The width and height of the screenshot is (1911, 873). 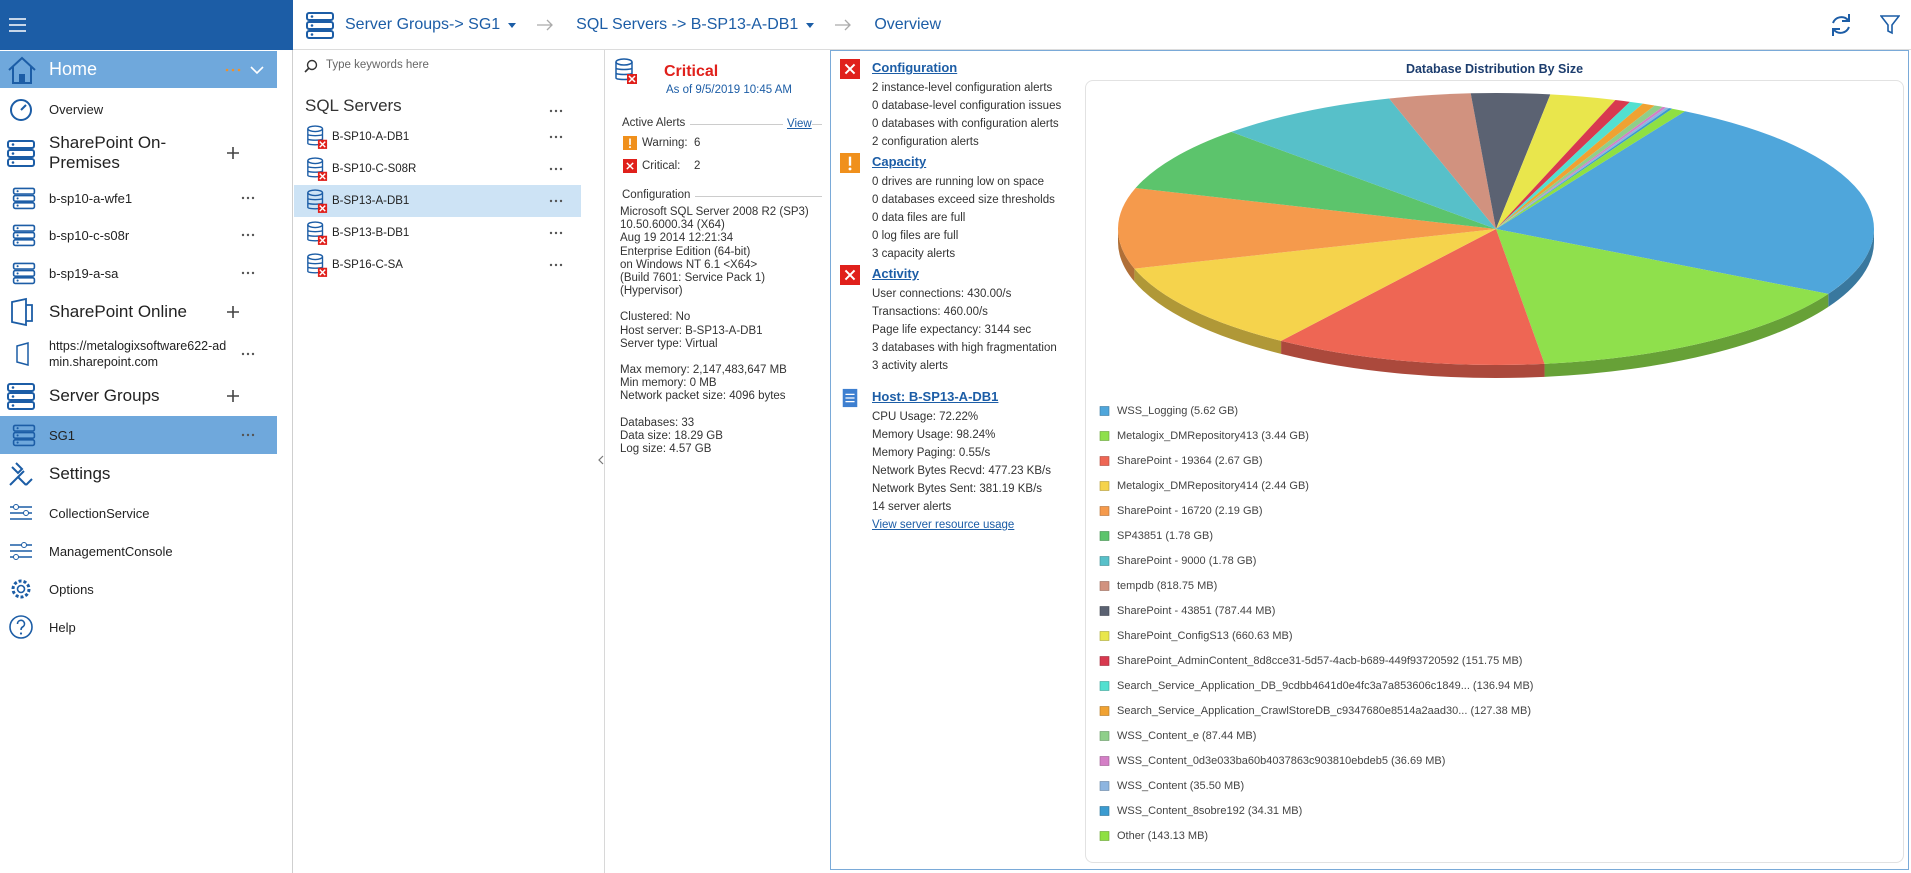 I want to click on legend-label: Metalogix_DMRepository414 (2.44 GB), so click(x=1213, y=486).